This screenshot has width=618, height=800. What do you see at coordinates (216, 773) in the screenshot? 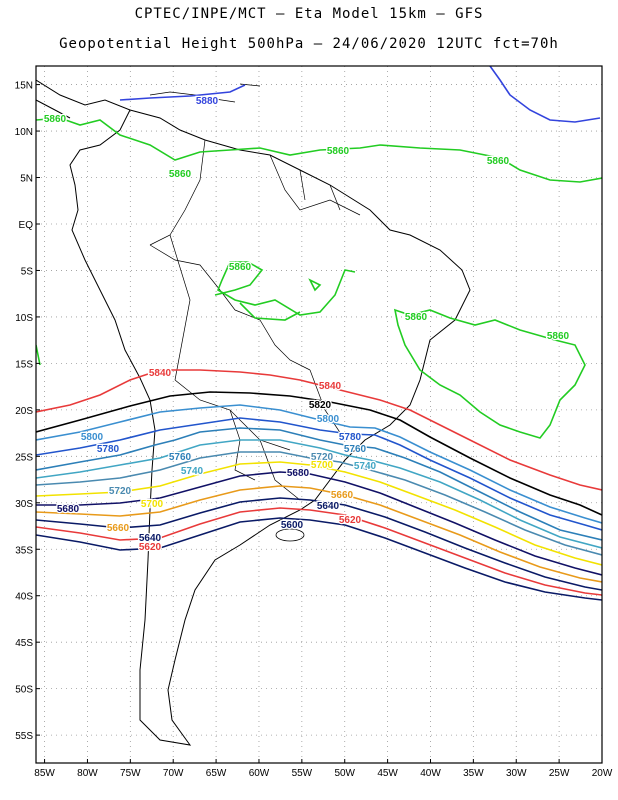
I see `lon-tick-label: 65W` at bounding box center [216, 773].